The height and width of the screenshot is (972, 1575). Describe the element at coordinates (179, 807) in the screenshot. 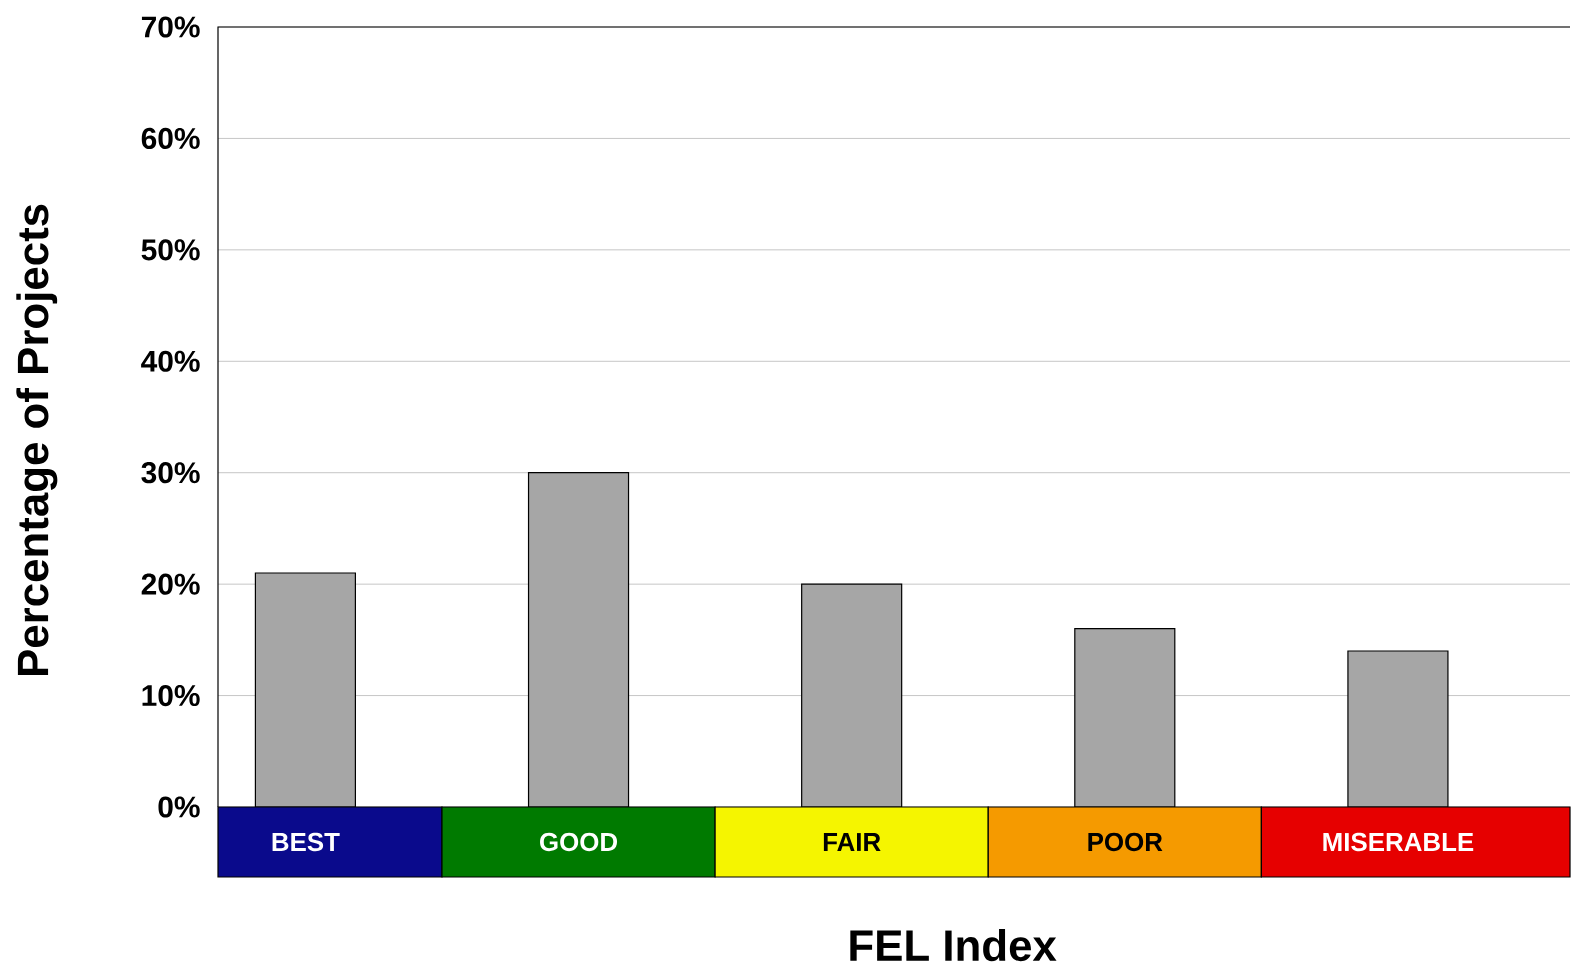

I see `y-tick-label: 0%` at that location.